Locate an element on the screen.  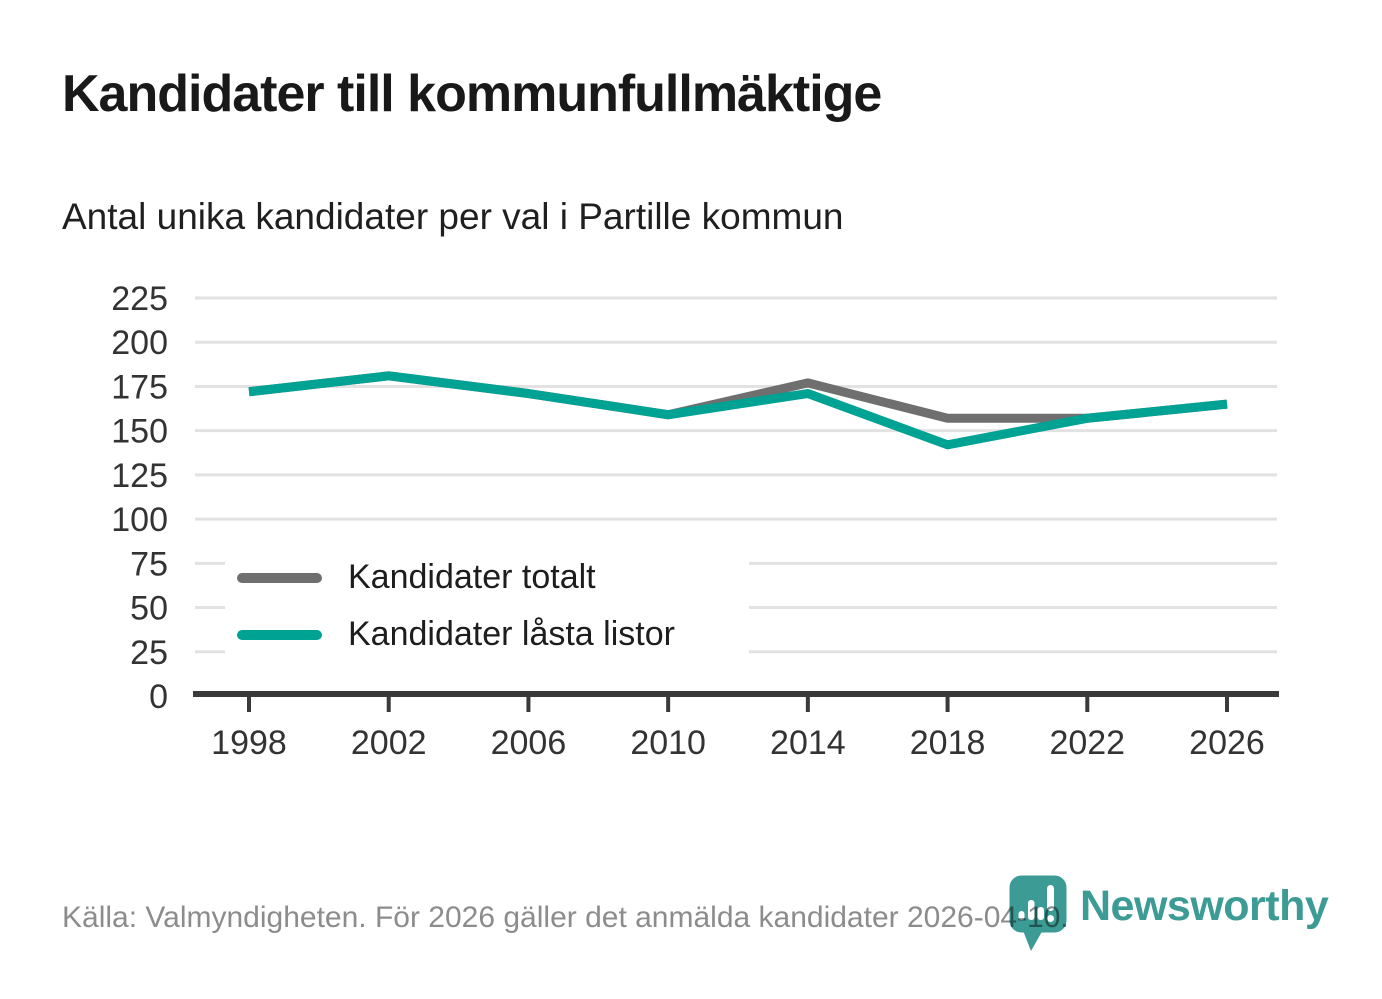
x-tick-label: 2006 is located at coordinates (529, 743).